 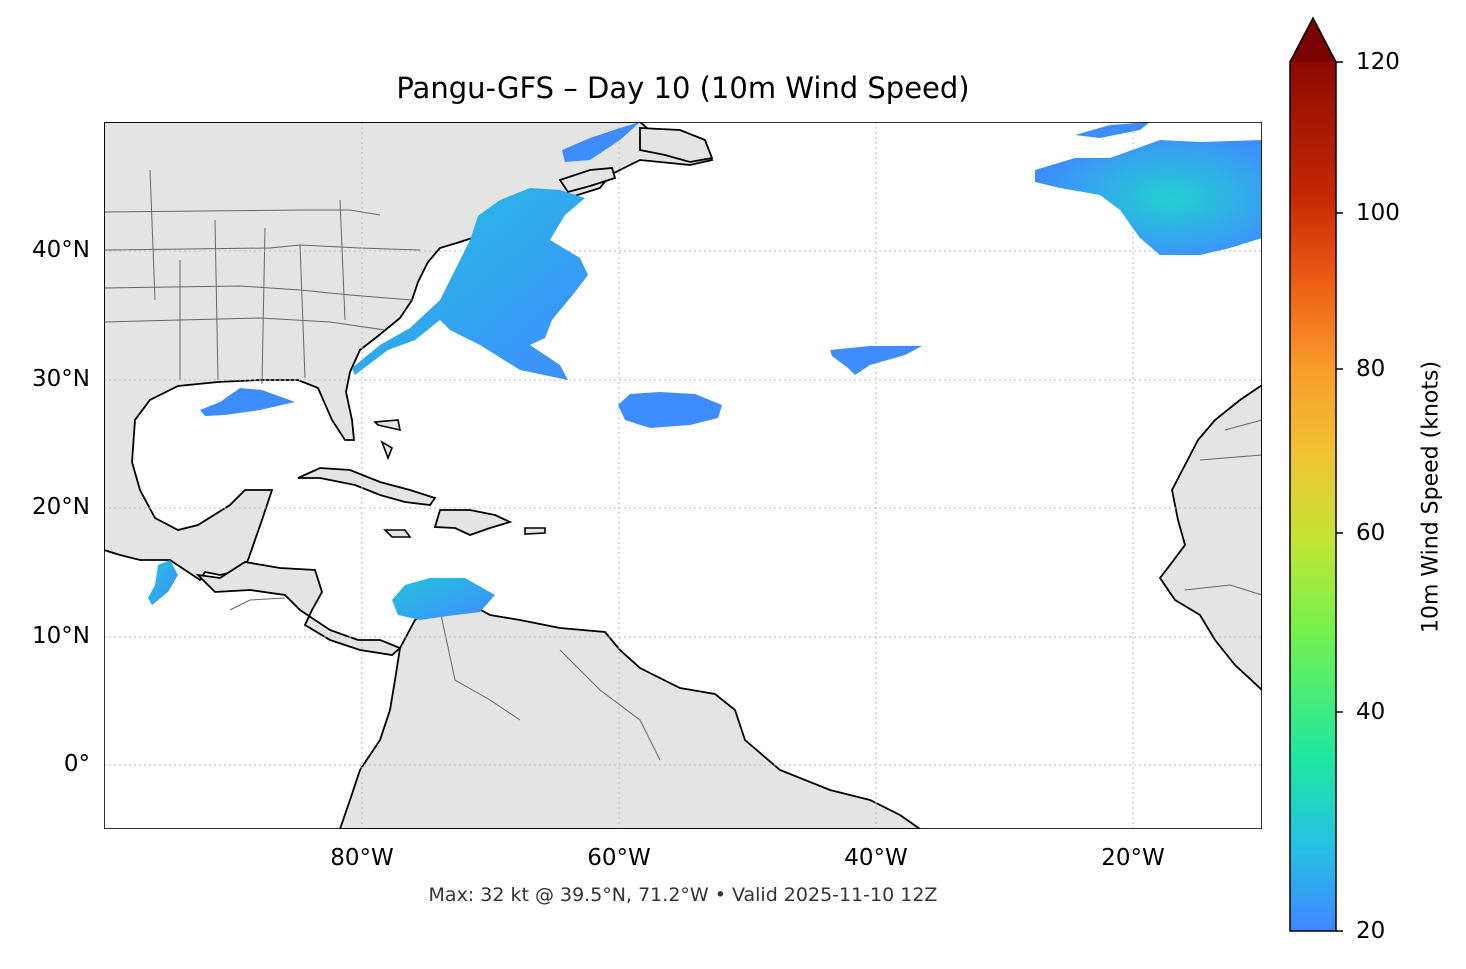 What do you see at coordinates (670, 410) in the screenshot?
I see `wind-area-central-atlantic` at bounding box center [670, 410].